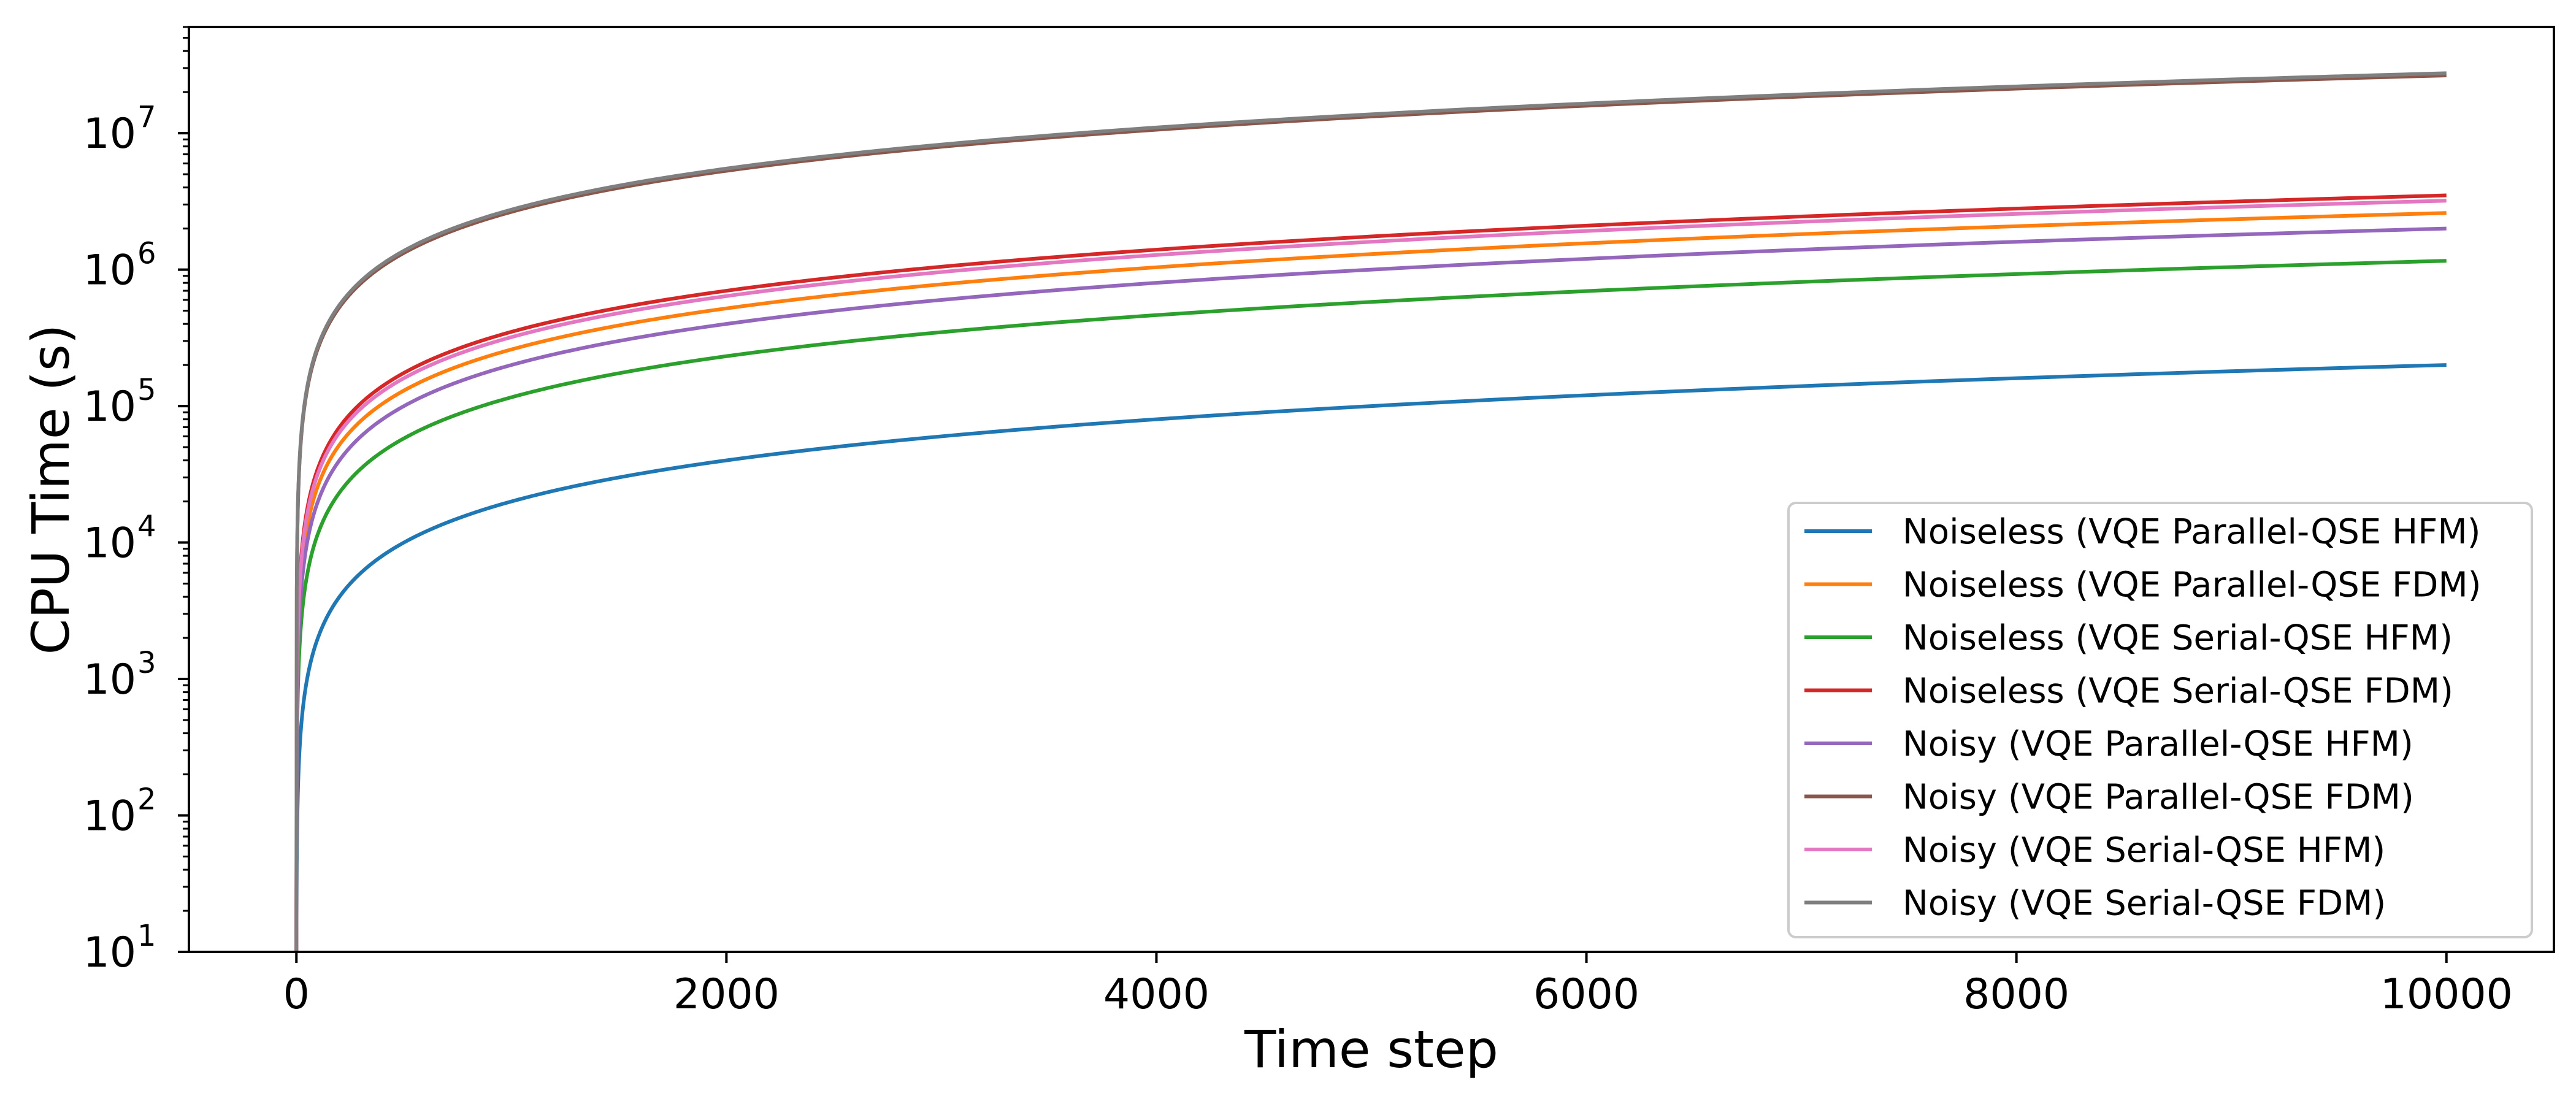 The width and height of the screenshot is (2576, 1104). I want to click on x-tick-label: 4000, so click(1156, 994).